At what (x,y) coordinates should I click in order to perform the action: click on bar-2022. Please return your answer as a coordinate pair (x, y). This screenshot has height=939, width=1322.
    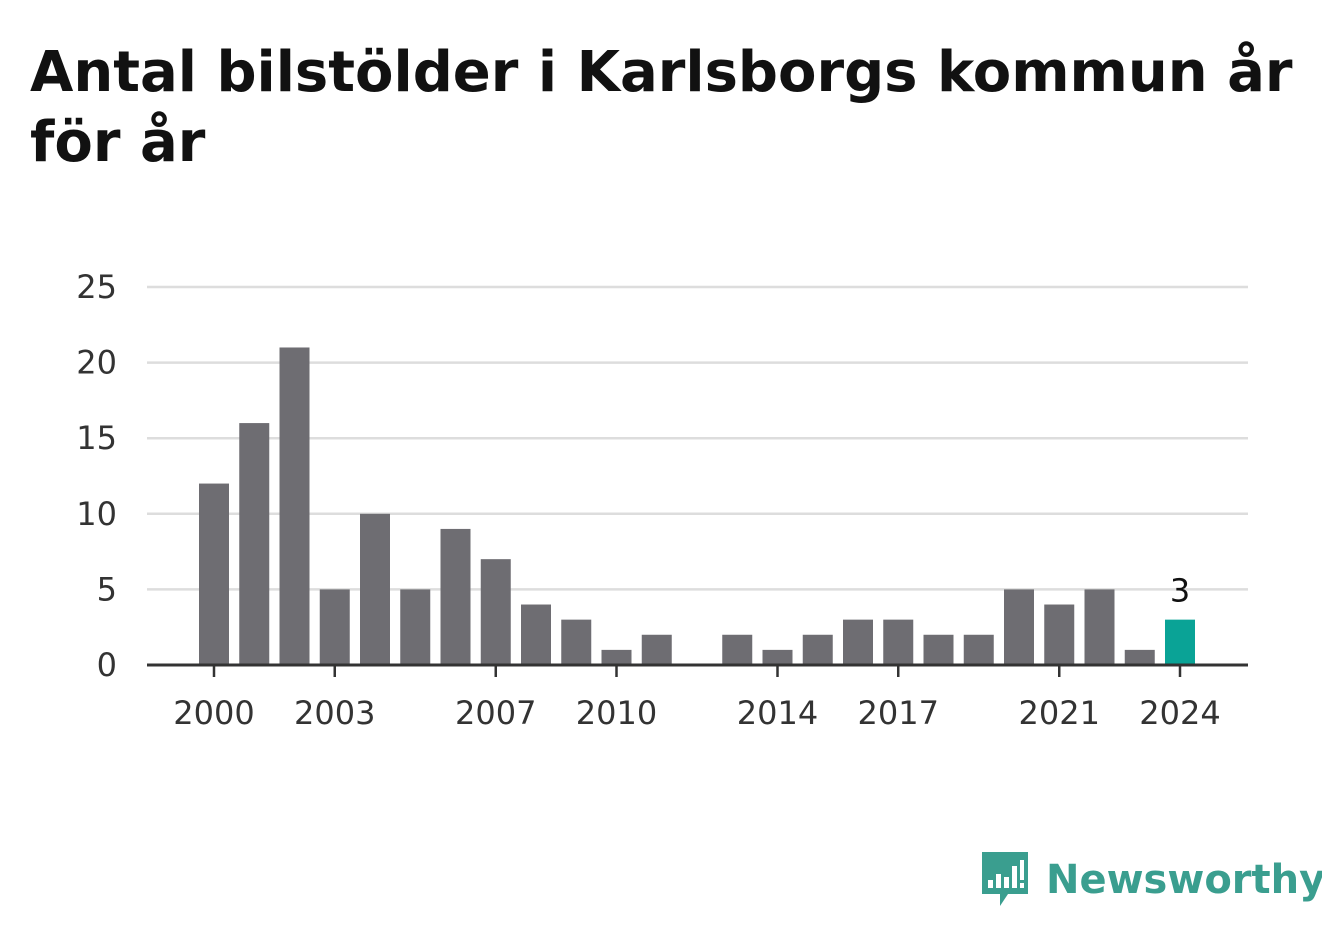
    Looking at the image, I should click on (1099, 627).